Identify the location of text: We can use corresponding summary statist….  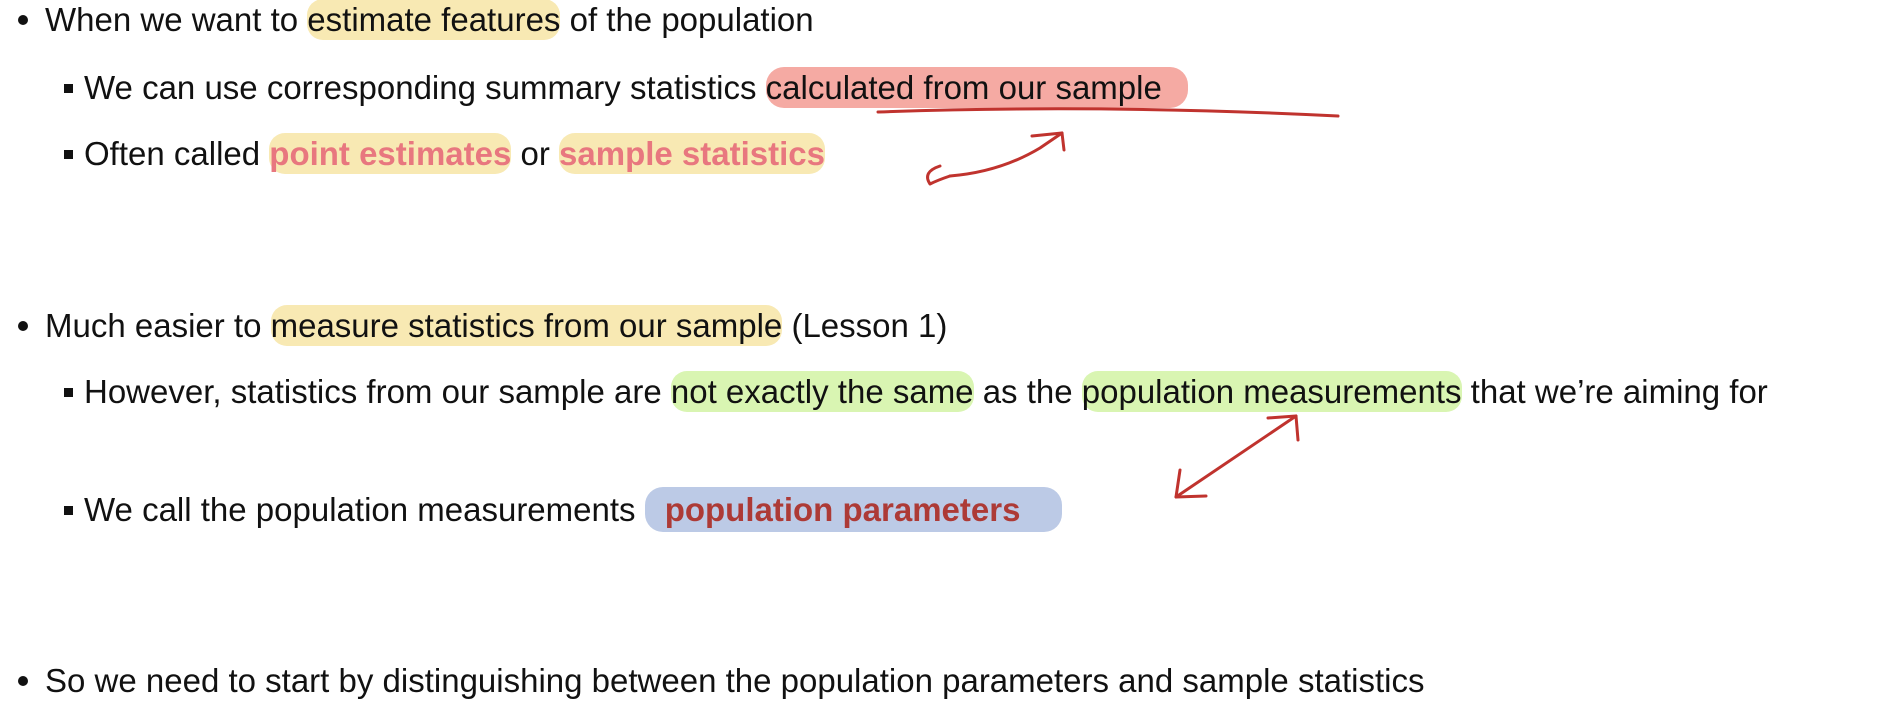
(425, 87).